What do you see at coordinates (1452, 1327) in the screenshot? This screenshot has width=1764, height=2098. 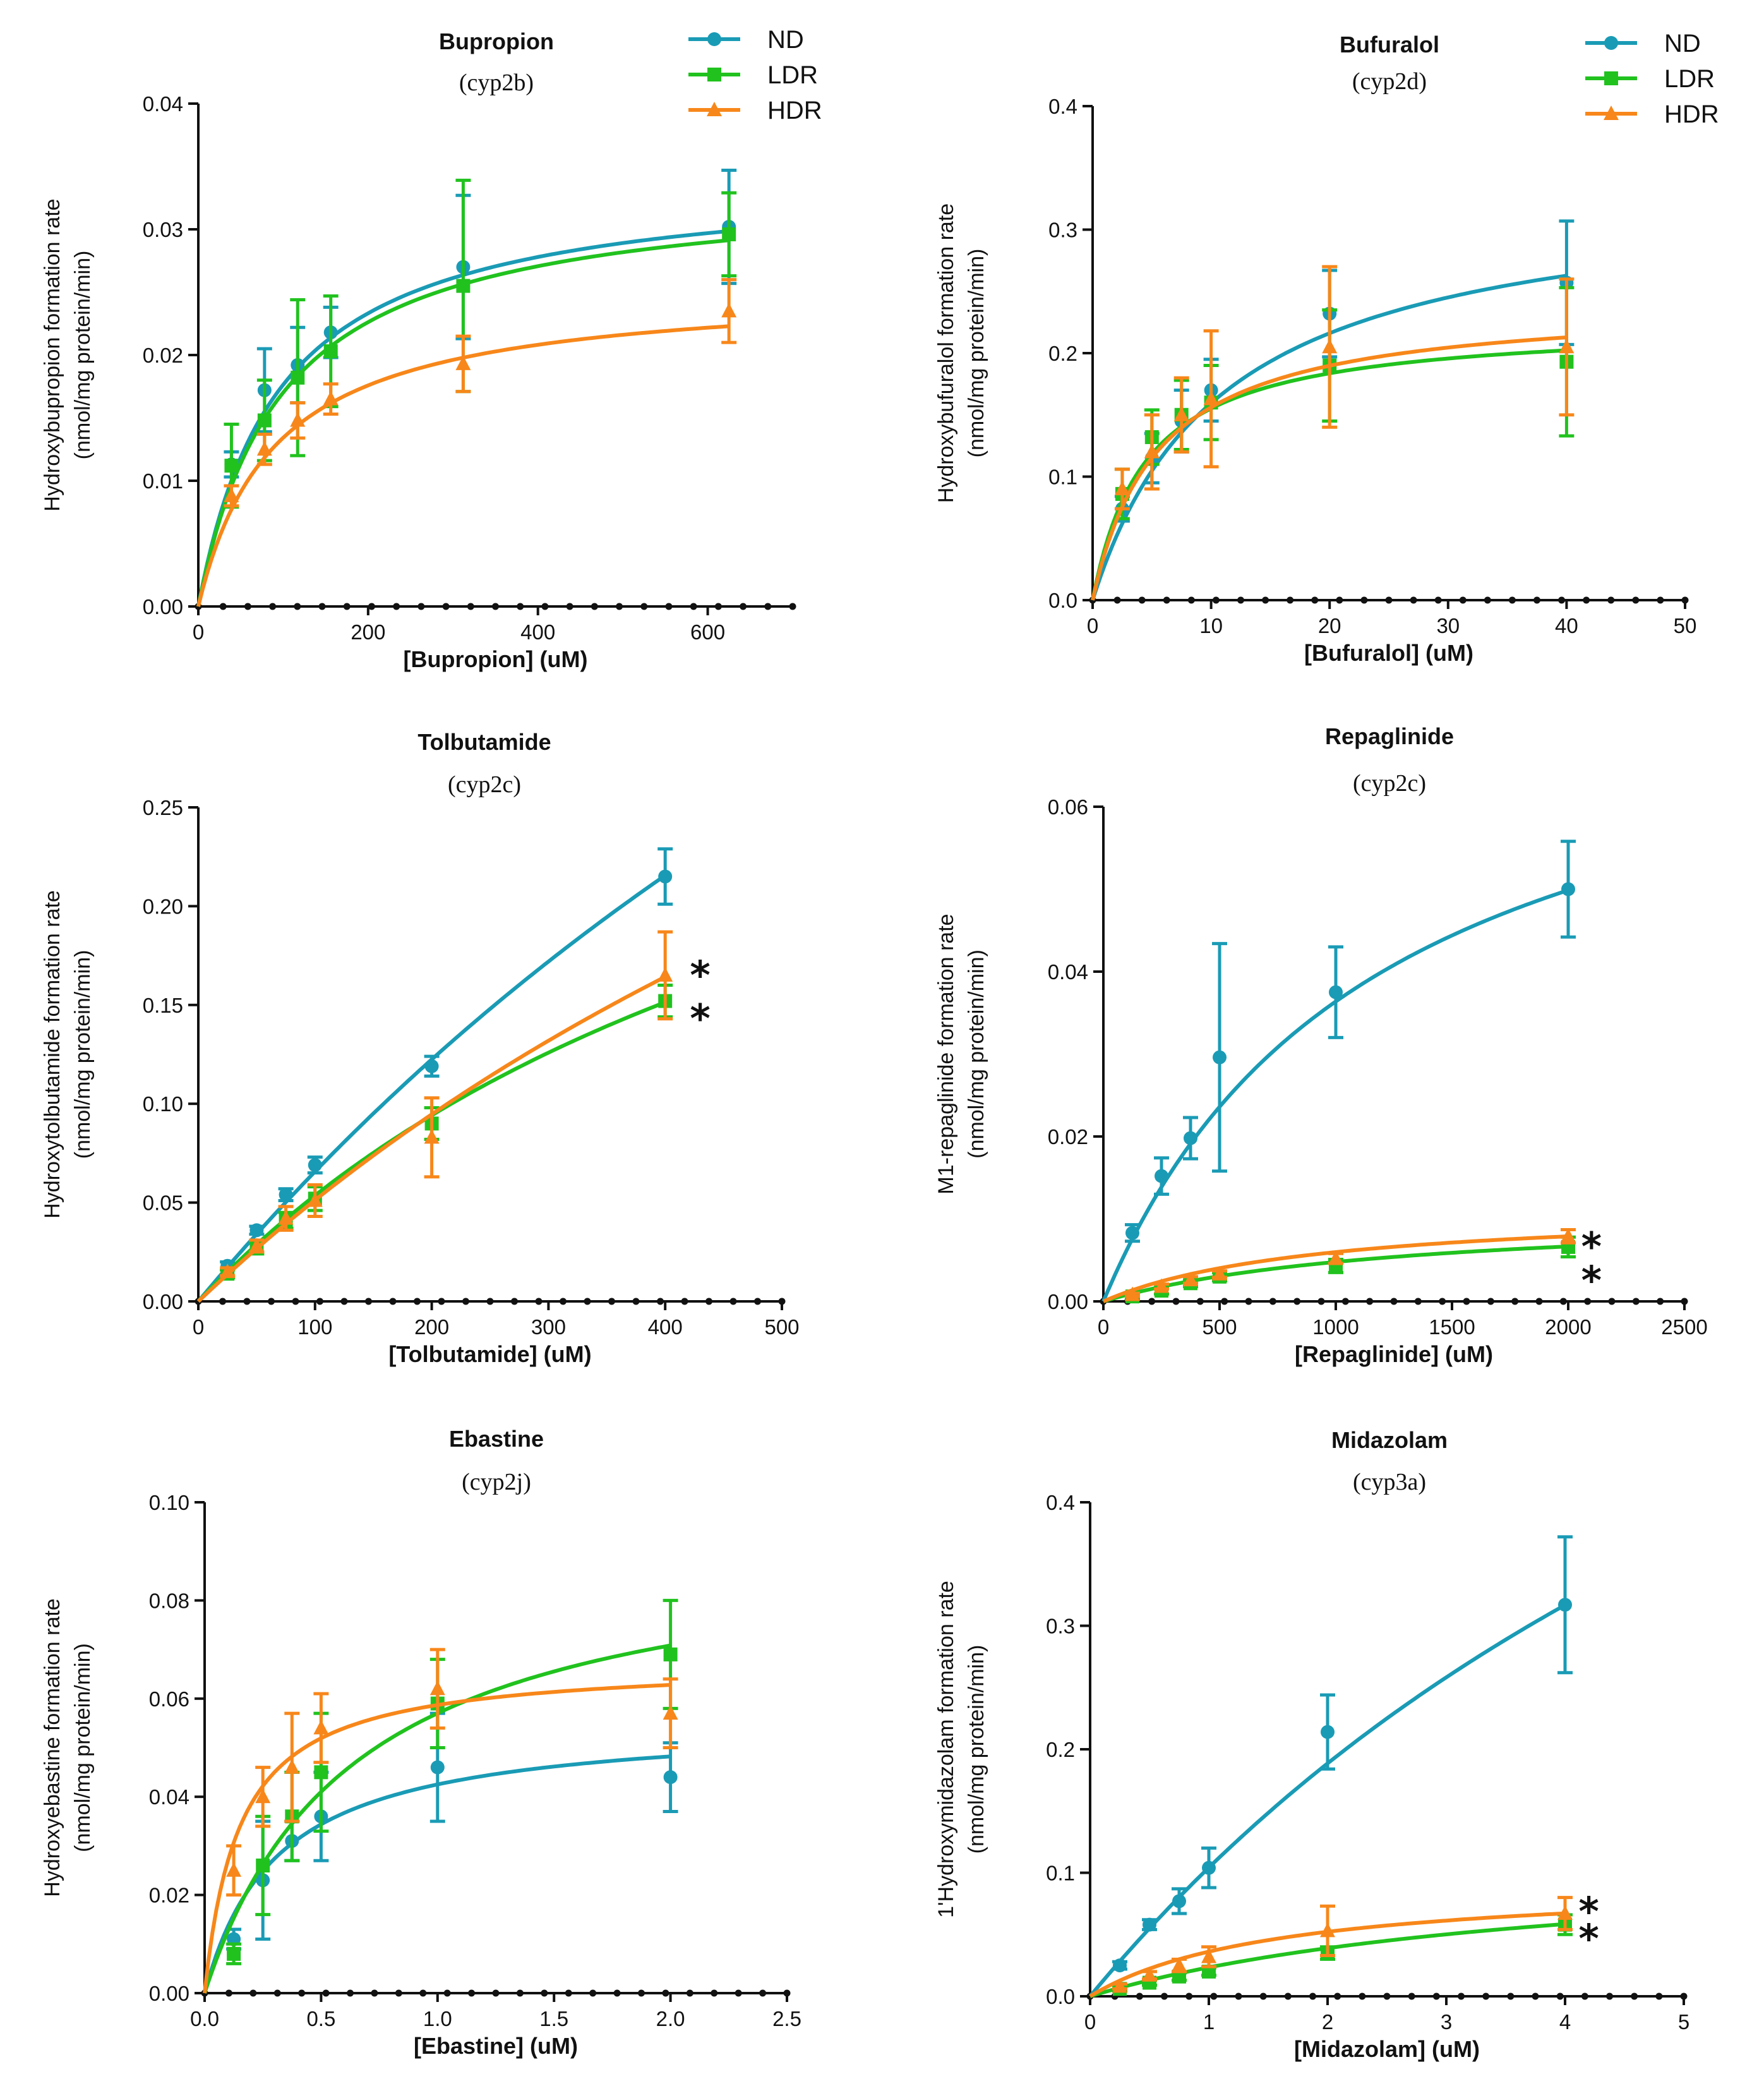 I see `x-tick-label: 1500` at bounding box center [1452, 1327].